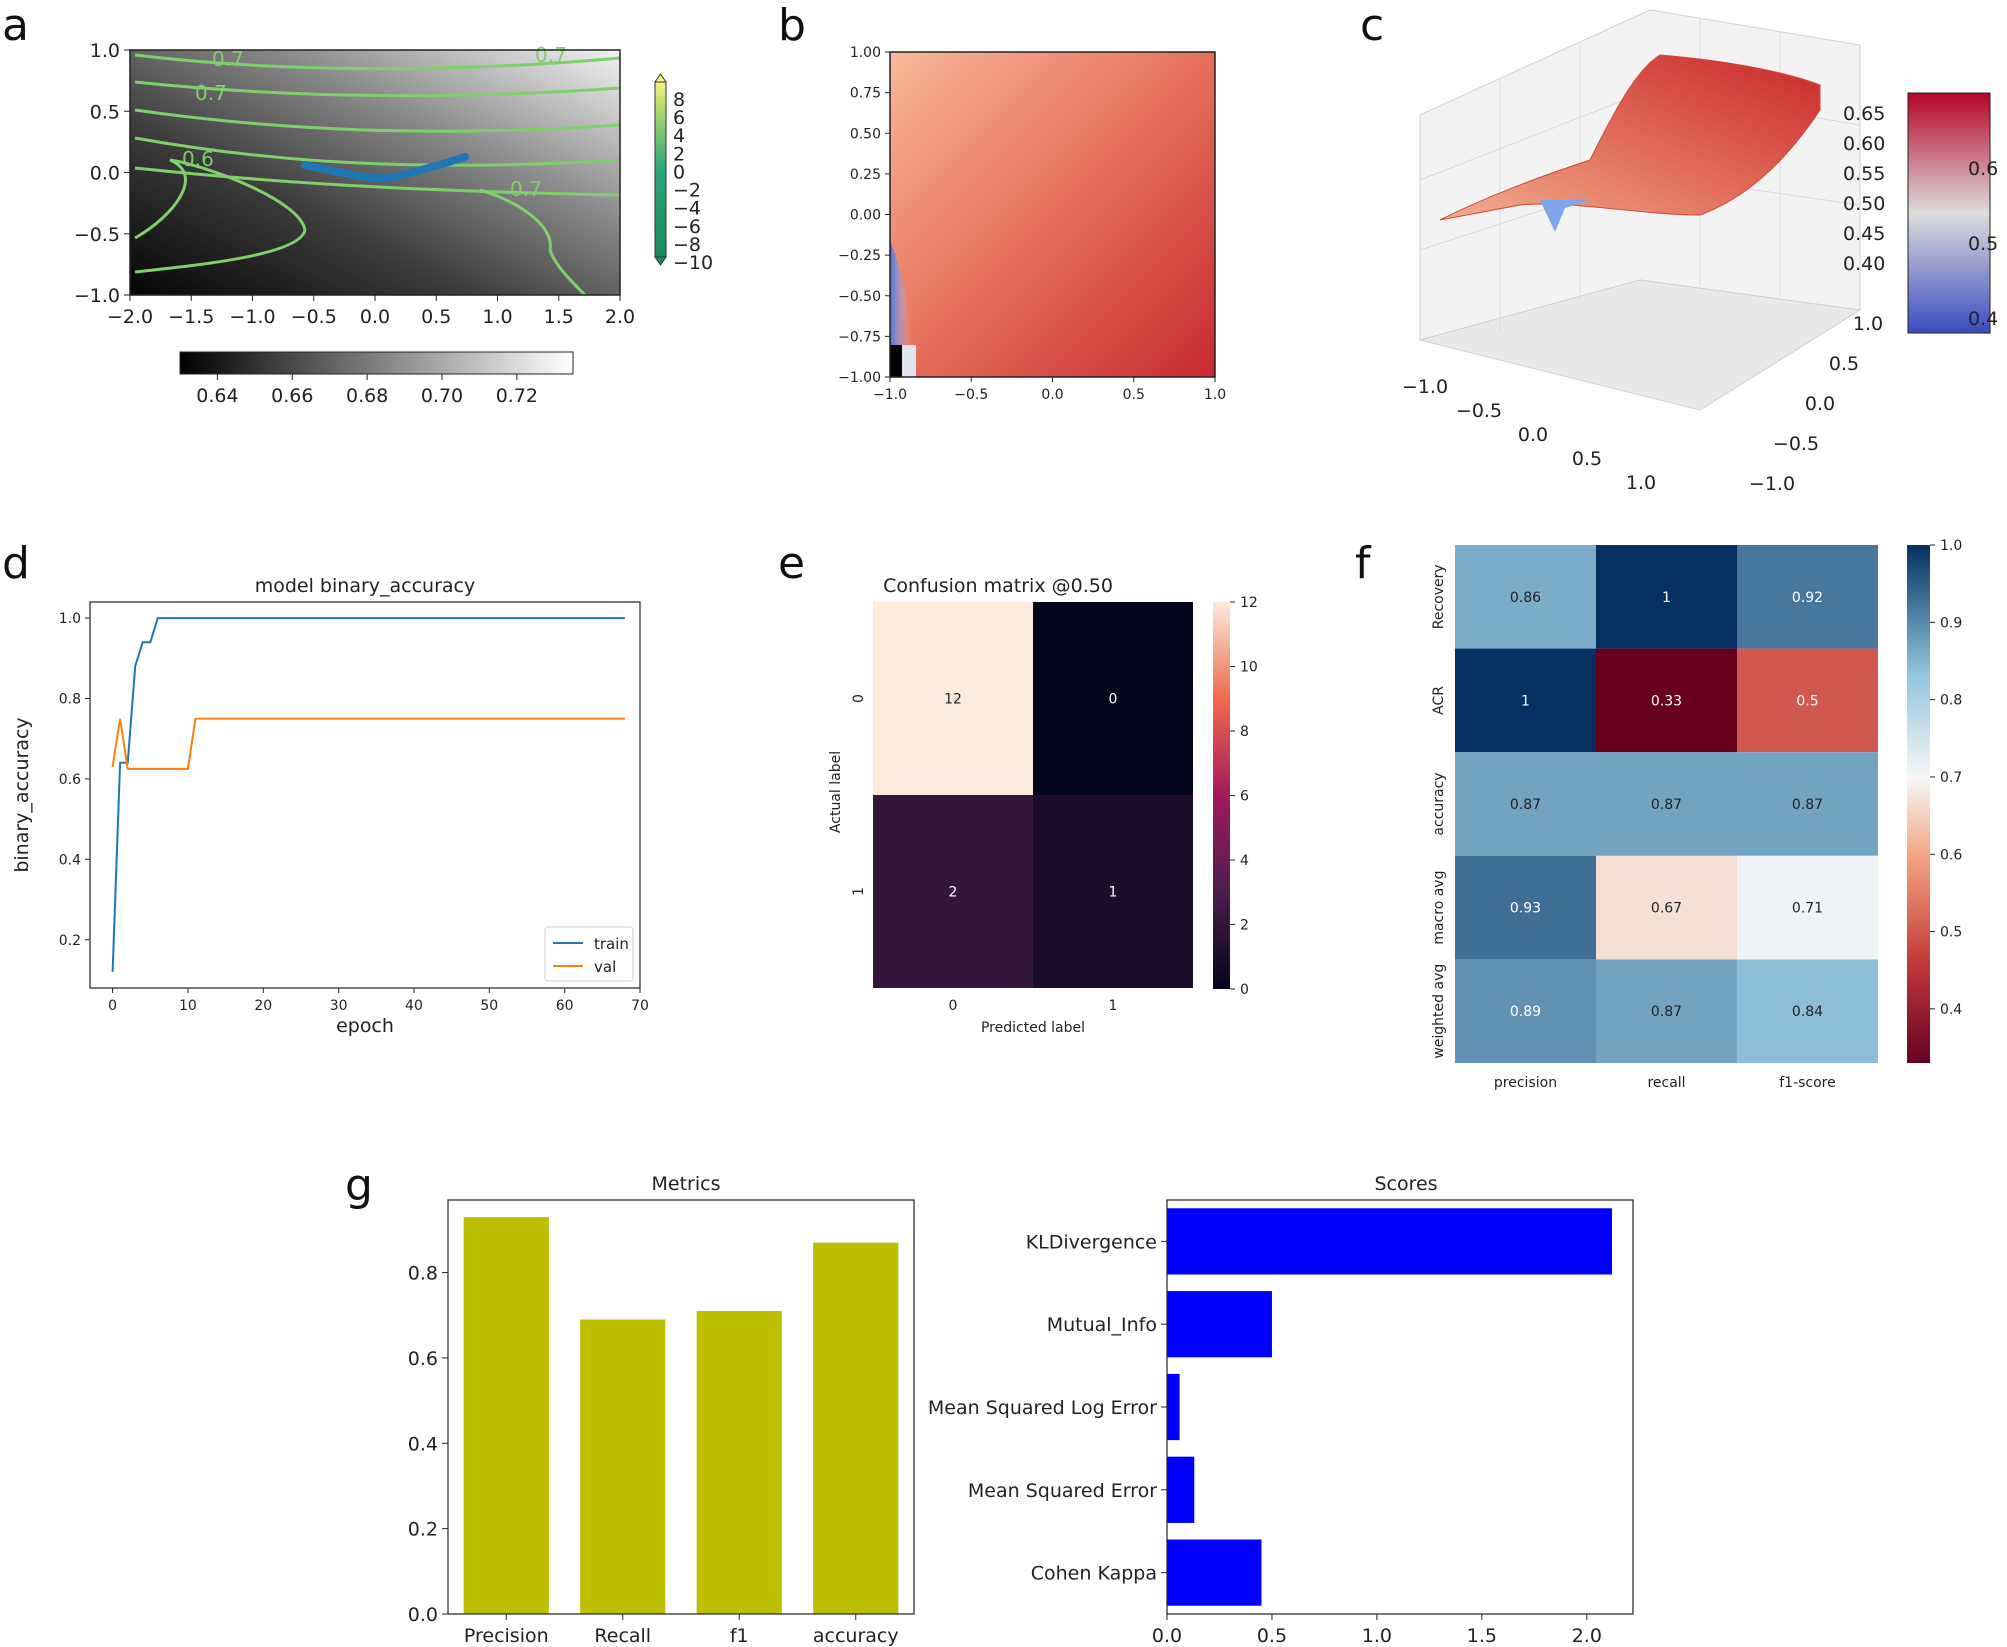  I want to click on e-colorbar-tick-label: 12, so click(1249, 603).